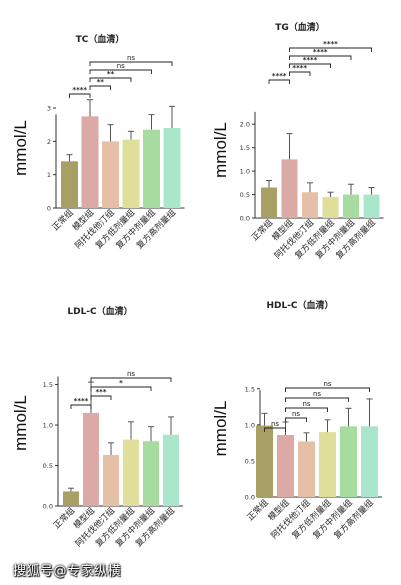 Image resolution: width=401 pixels, height=585 pixels. Describe the element at coordinates (100, 39) in the screenshot. I see `chart-title: TC（血清）` at that location.